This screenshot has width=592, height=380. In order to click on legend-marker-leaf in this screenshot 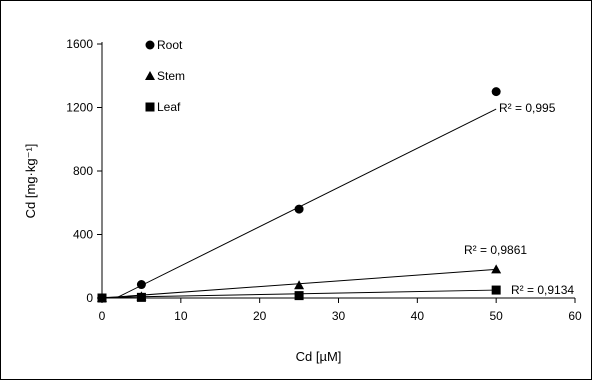, I will do `click(150, 107)`.